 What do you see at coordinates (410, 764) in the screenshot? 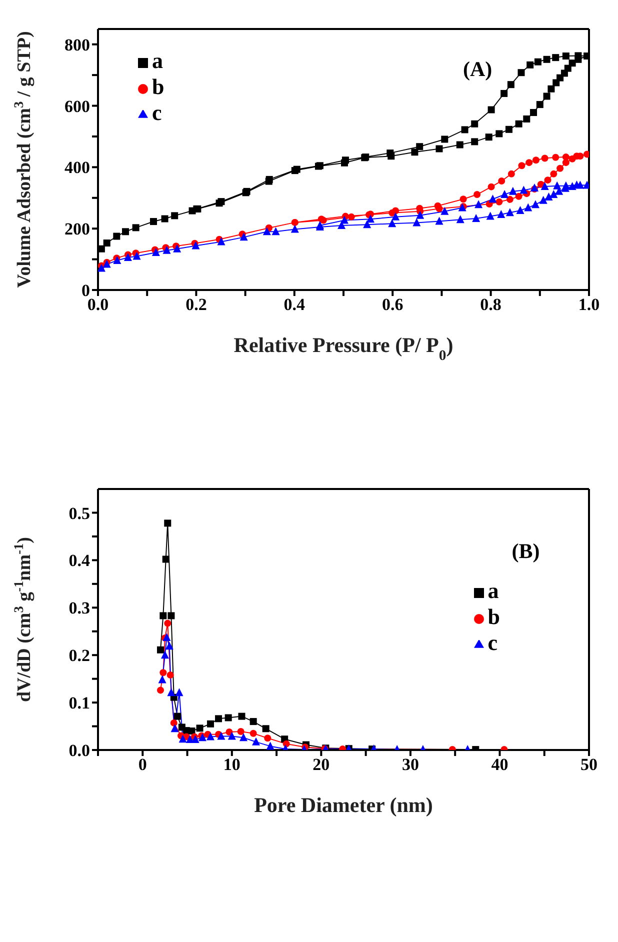
I see `x-tick-label: 30` at bounding box center [410, 764].